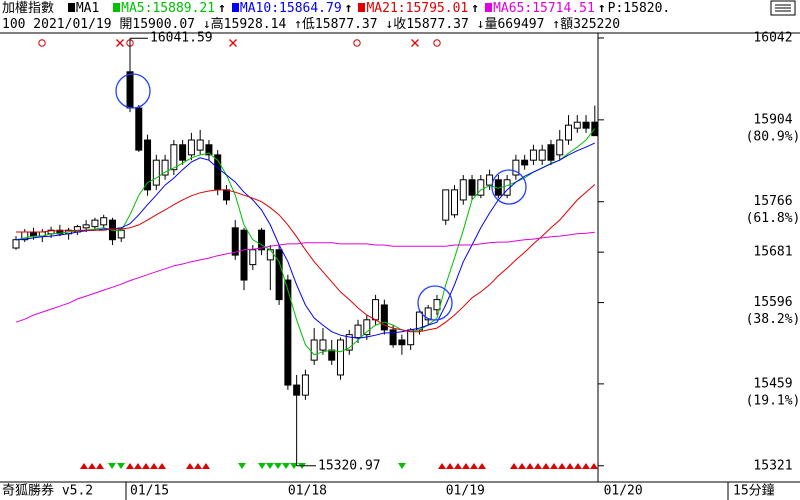  I want to click on ma1-swatch, so click(71, 7).